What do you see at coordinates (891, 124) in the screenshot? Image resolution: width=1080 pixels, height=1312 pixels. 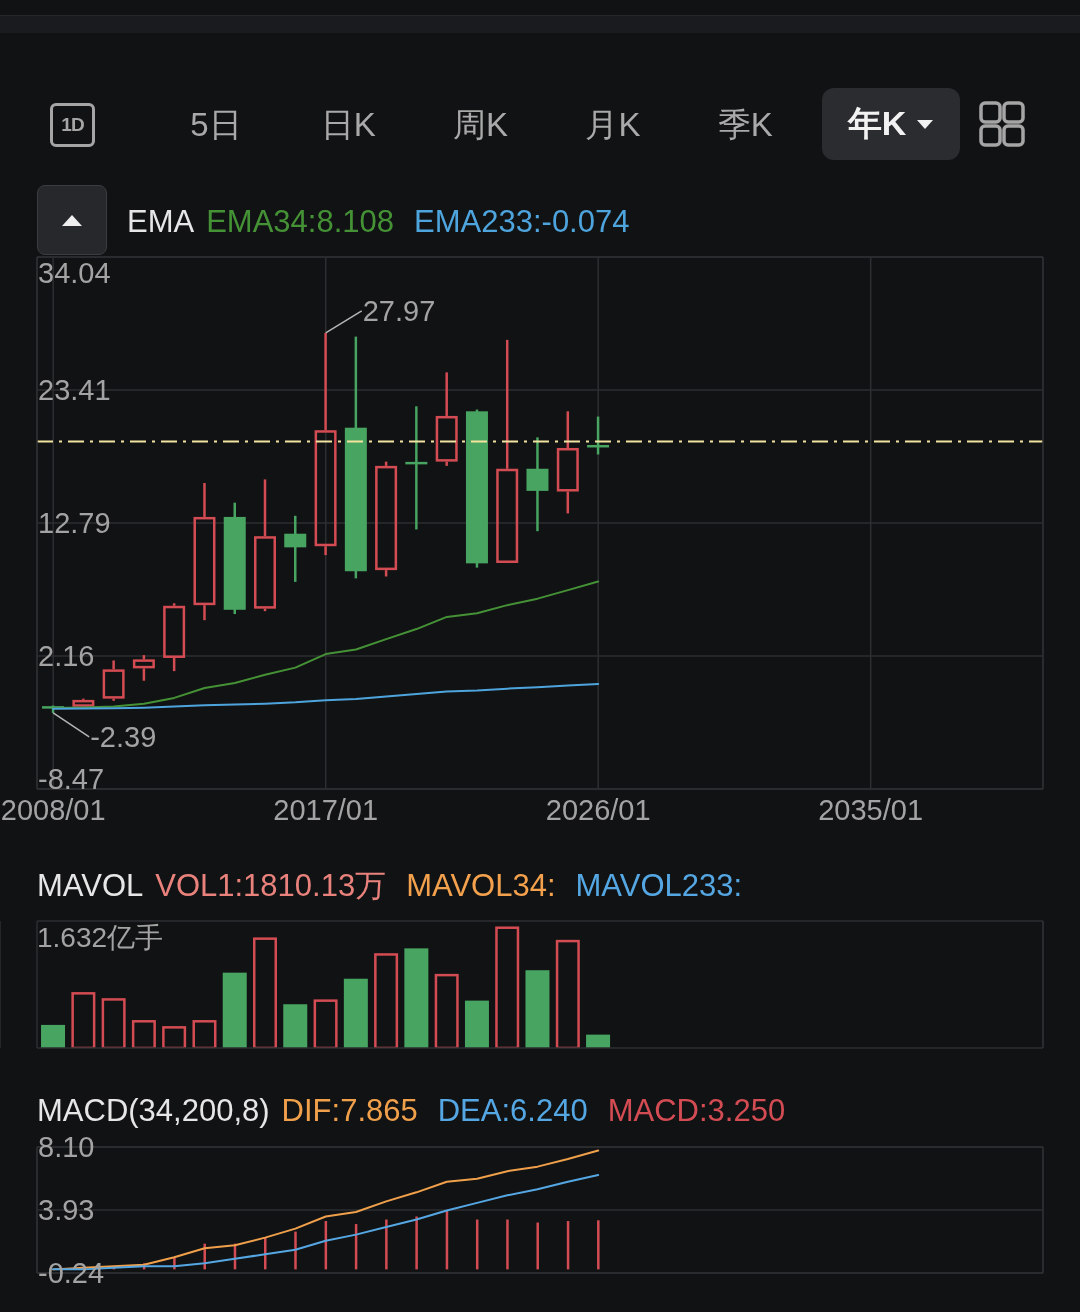 I see `dropdown-button: 年K` at bounding box center [891, 124].